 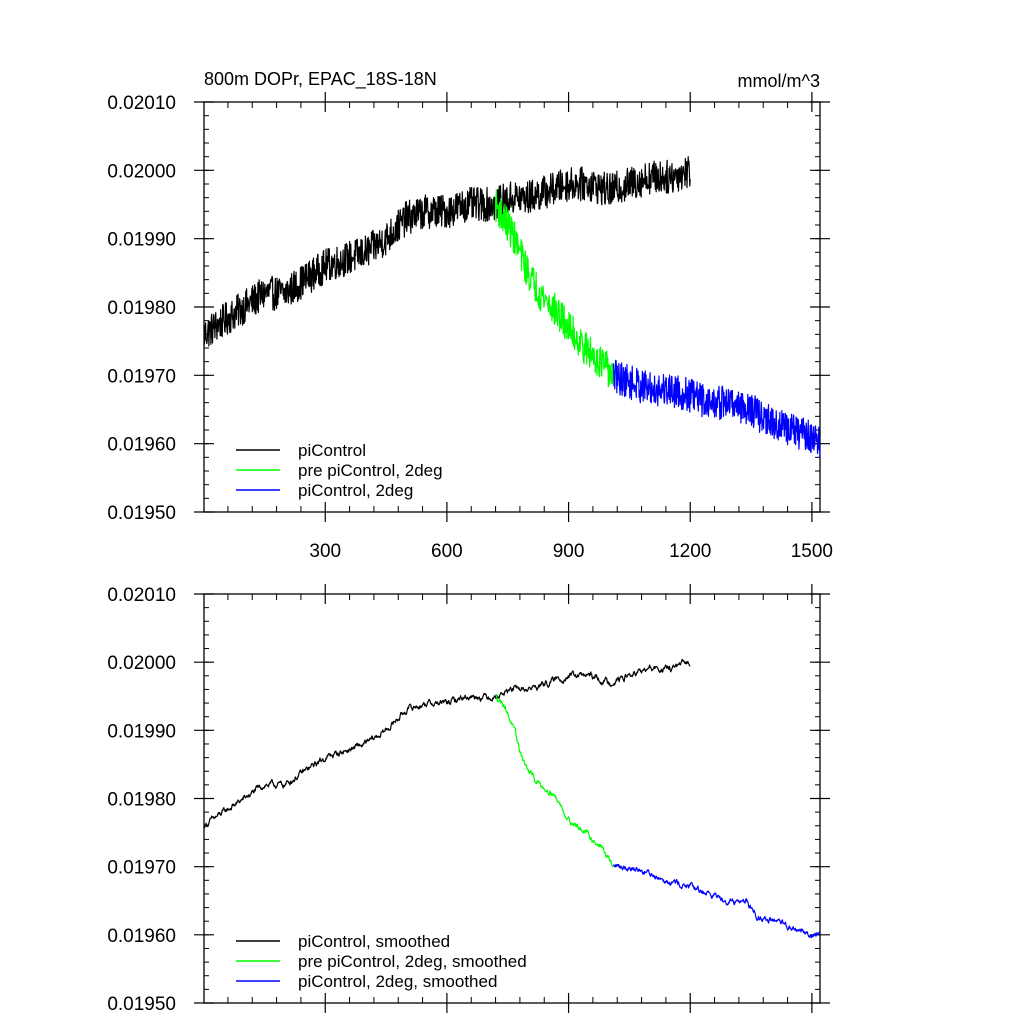 I want to click on legend-label: piControl, 2deg, smoothed, so click(x=397, y=981).